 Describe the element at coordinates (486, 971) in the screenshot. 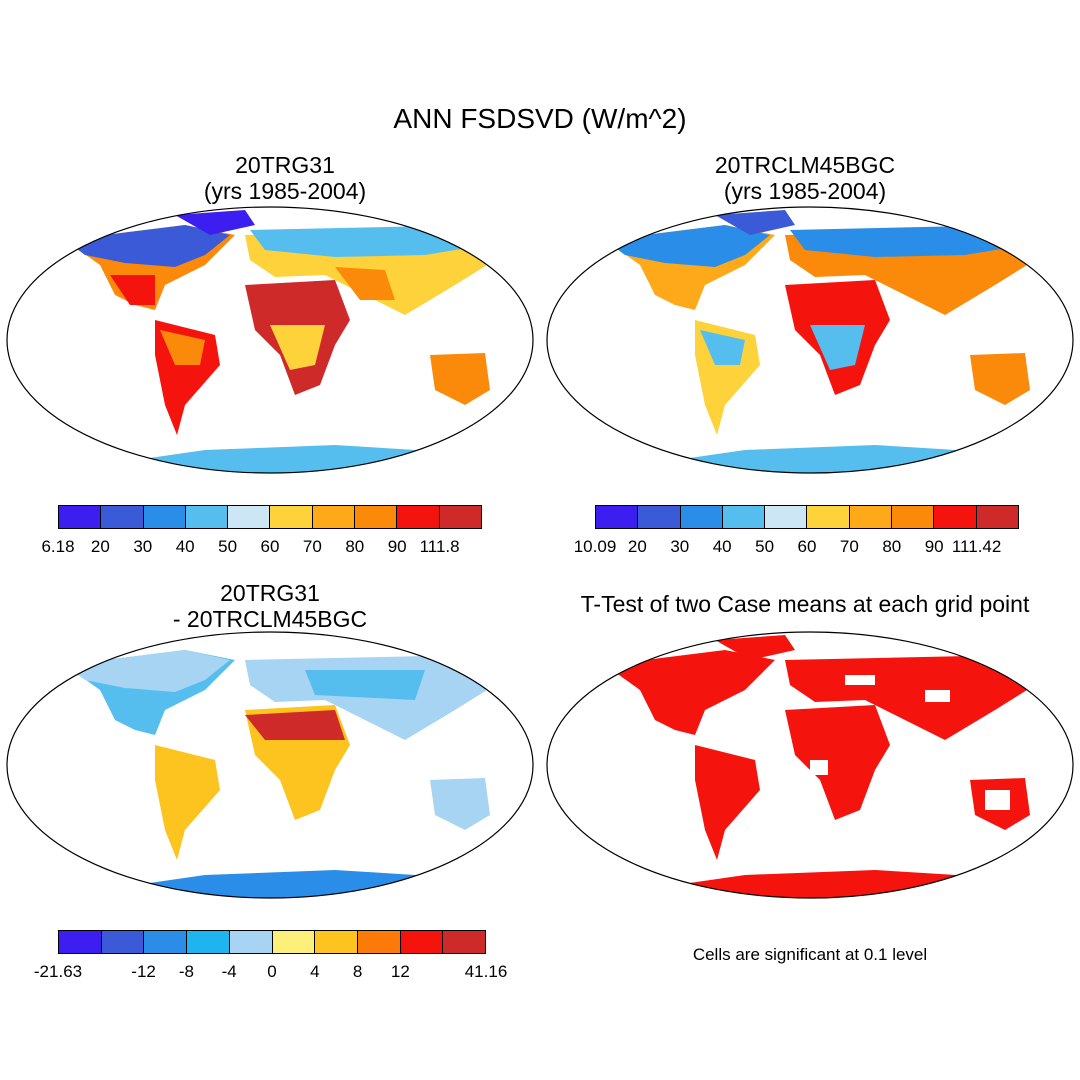

I see `colorbar-tick-label: 41.16` at that location.